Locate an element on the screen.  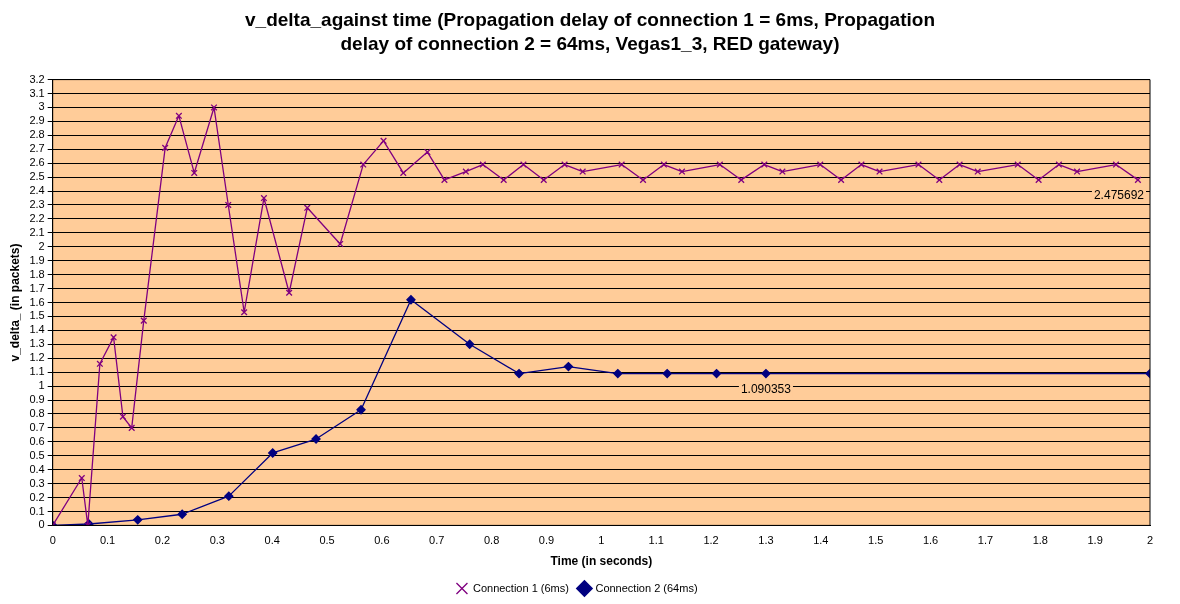
y-tick-label: 0.8 is located at coordinates (37, 412).